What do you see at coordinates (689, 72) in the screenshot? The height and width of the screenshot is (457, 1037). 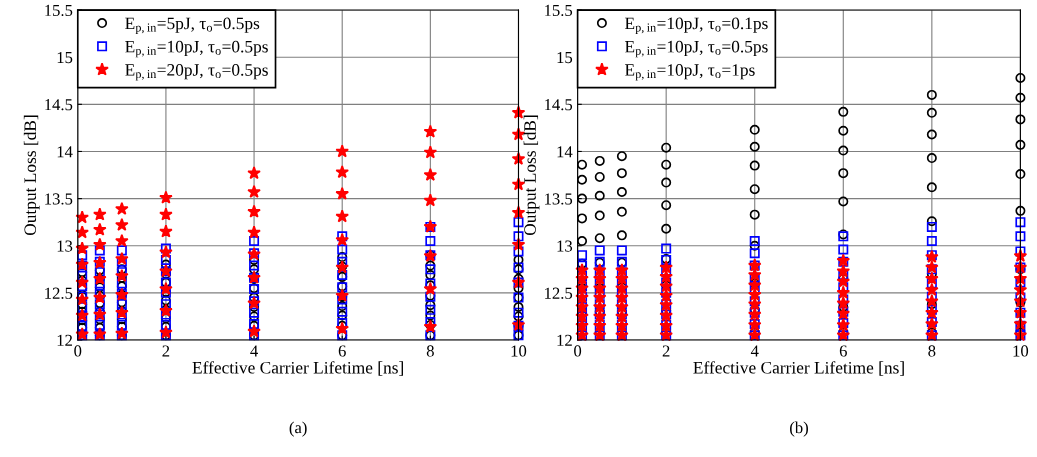 I see `legend-label: E$_{p,in}$=10pJ, τ$_{o}$=1ps` at bounding box center [689, 72].